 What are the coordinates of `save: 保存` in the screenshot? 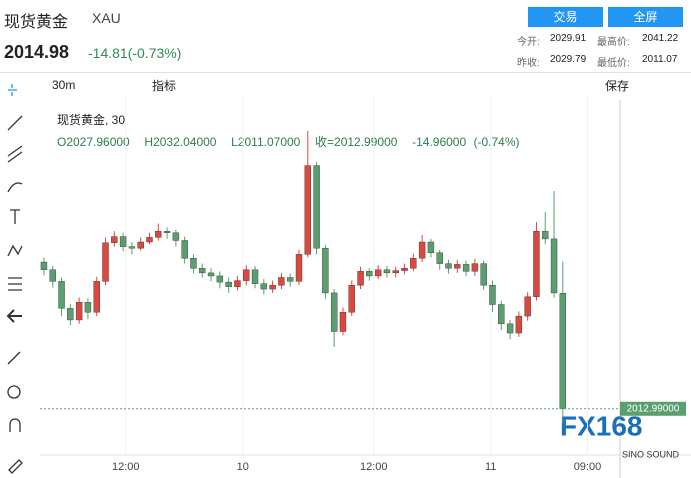 It's located at (617, 86).